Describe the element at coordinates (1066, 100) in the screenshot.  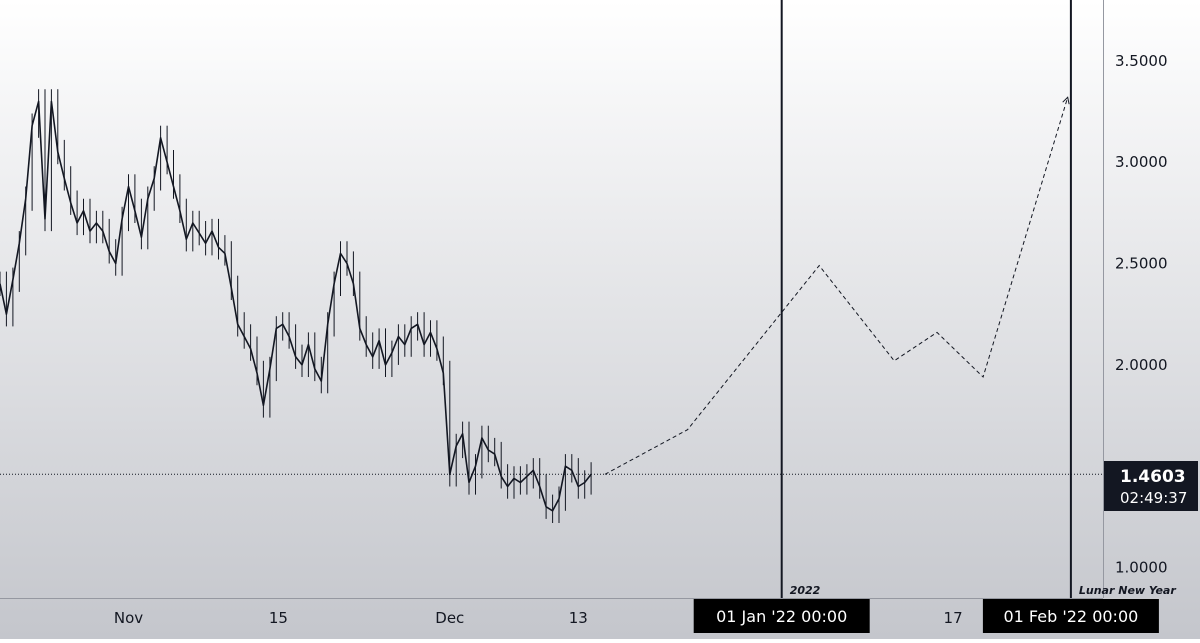
I see `projection-arrowhead` at that location.